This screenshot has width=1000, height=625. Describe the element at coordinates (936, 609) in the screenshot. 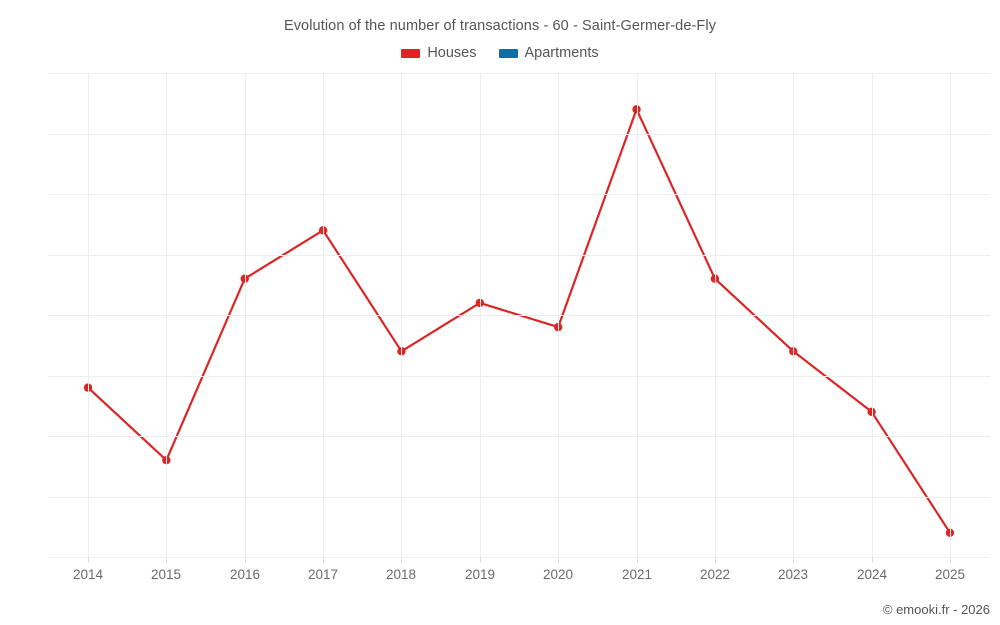

I see `copyright-credit: © emooki.fr - 2026` at that location.